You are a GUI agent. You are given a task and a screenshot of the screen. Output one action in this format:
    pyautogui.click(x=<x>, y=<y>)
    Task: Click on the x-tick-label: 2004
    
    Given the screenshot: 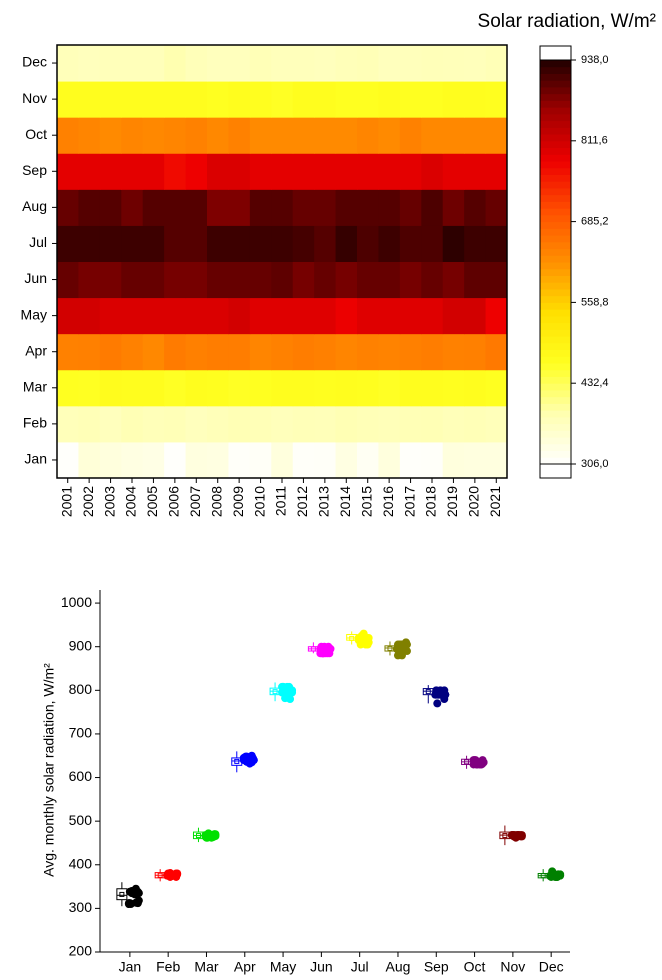 What is the action you would take?
    pyautogui.click(x=131, y=501)
    